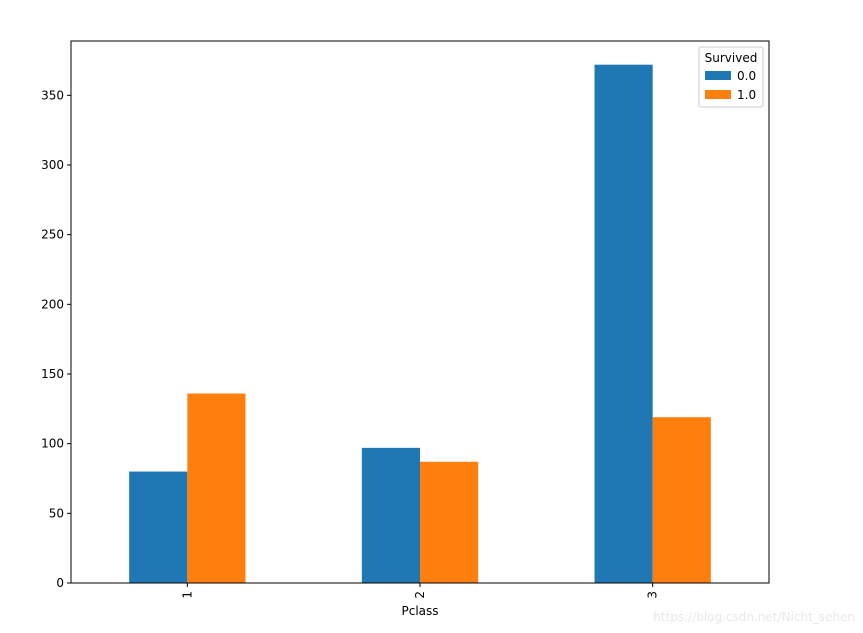 Image resolution: width=863 pixels, height=633 pixels. I want to click on legend-title: Survived, so click(731, 58).